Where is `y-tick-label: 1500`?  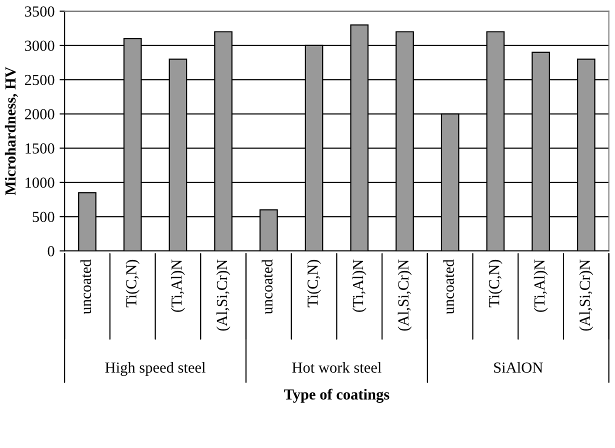 y-tick-label: 1500 is located at coordinates (40, 148).